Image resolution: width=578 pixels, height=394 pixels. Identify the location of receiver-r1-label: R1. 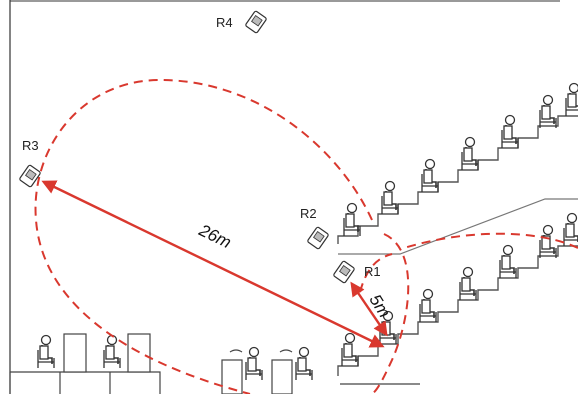
(372, 271).